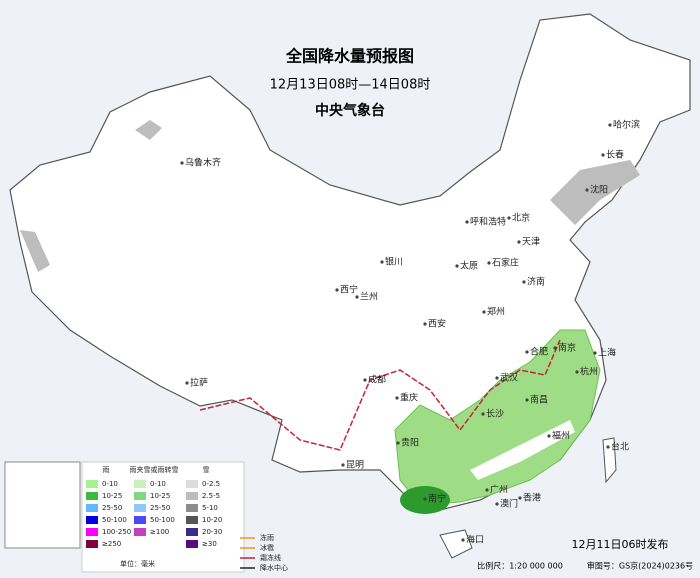 The width and height of the screenshot is (700, 578). Describe the element at coordinates (567, 348) in the screenshot. I see `city-label: 南京` at that location.